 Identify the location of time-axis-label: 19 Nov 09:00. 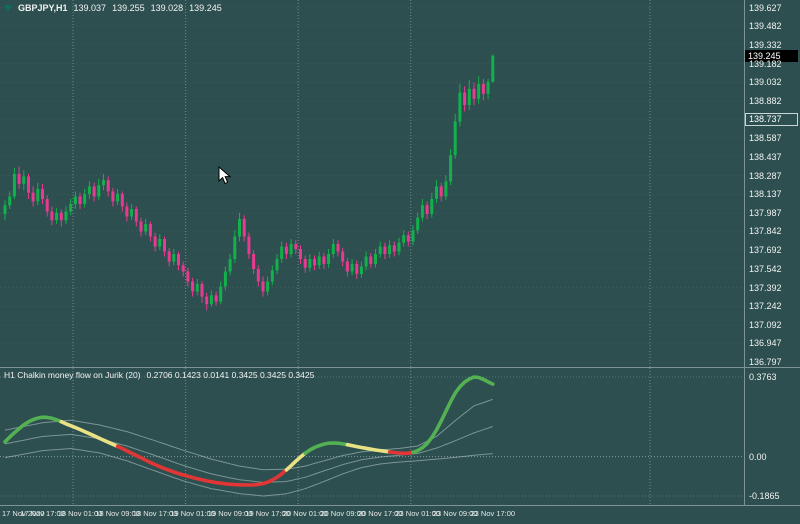
(230, 513).